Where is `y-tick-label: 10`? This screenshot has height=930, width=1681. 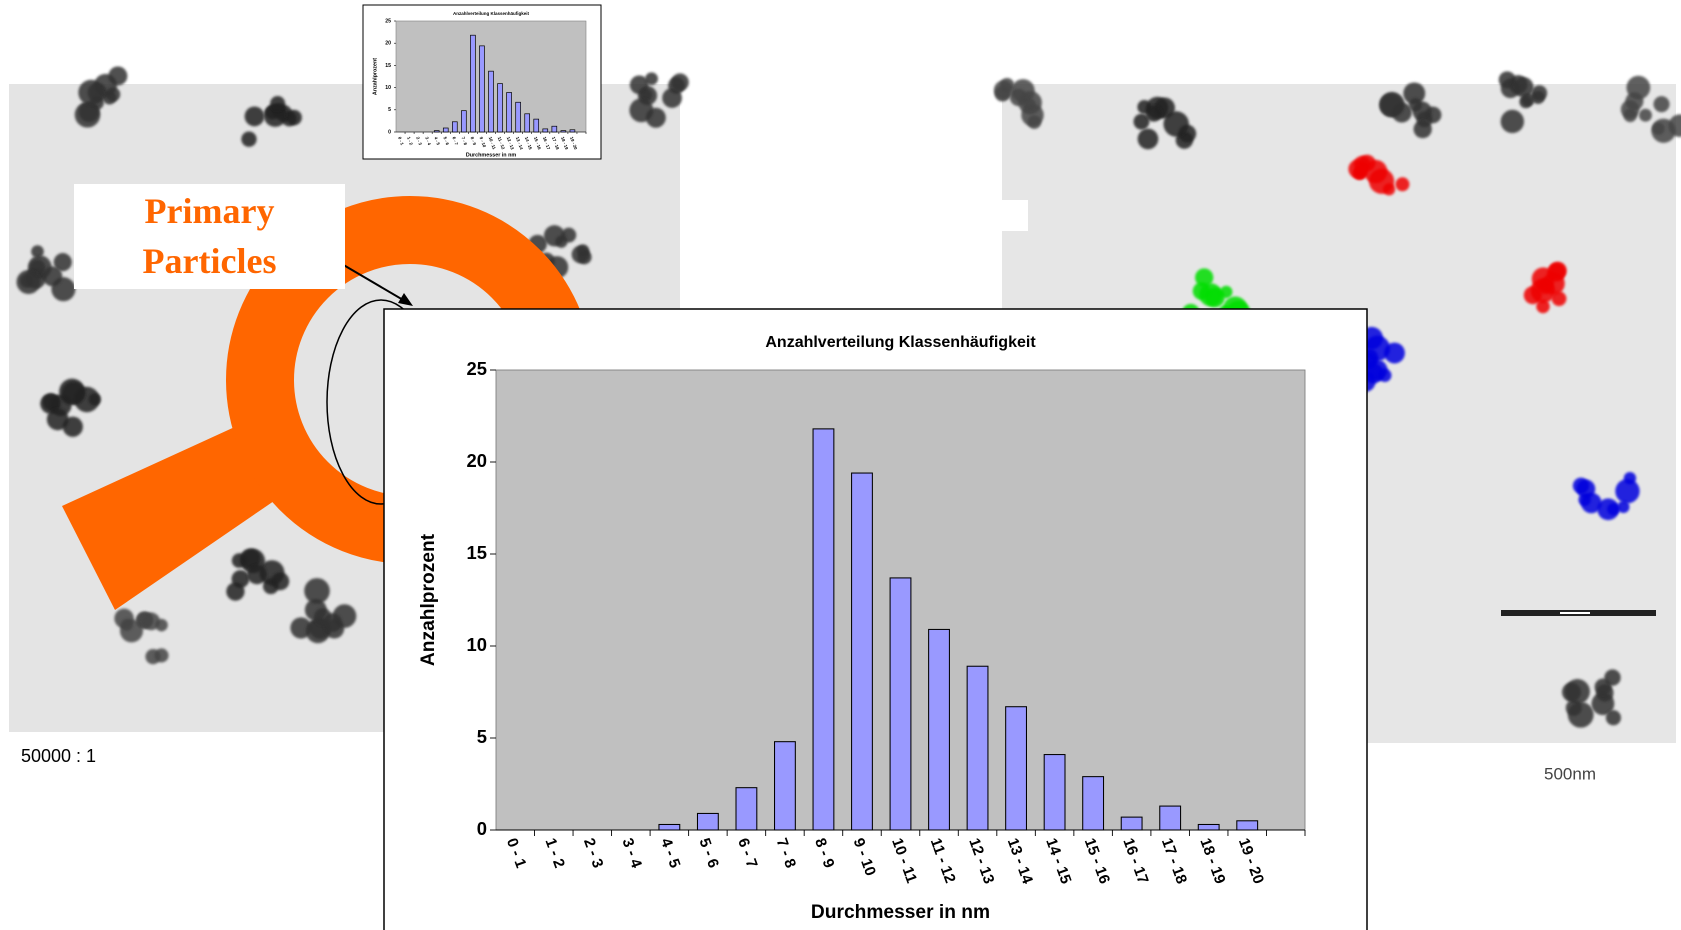
y-tick-label: 10 is located at coordinates (388, 88).